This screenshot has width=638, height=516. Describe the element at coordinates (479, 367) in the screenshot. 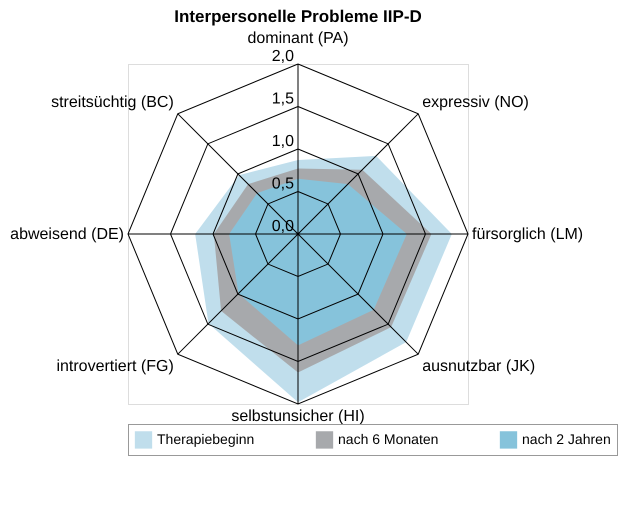

I see `spoke-label: ausnutzbar (JK)` at that location.